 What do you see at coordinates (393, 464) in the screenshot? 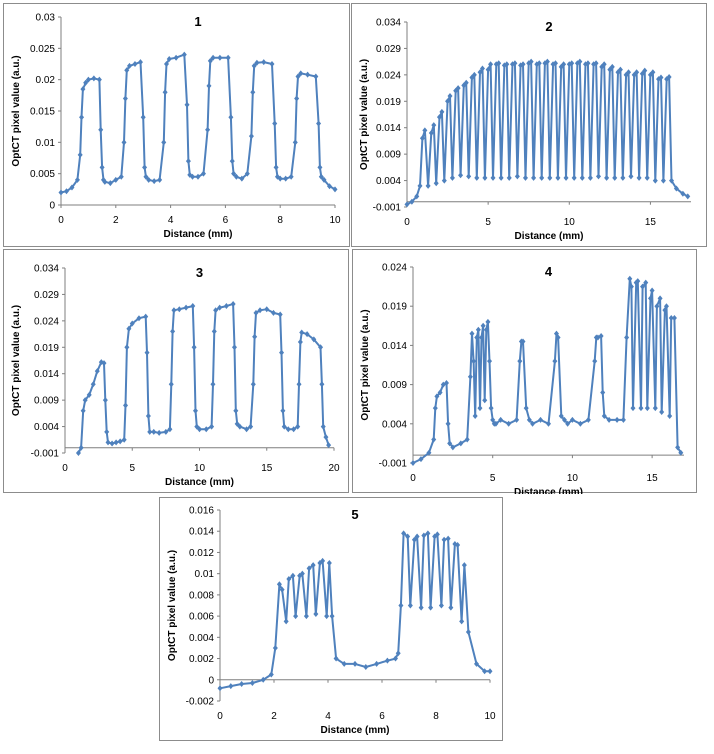
I see `y-tick-label: -0.001` at bounding box center [393, 464].